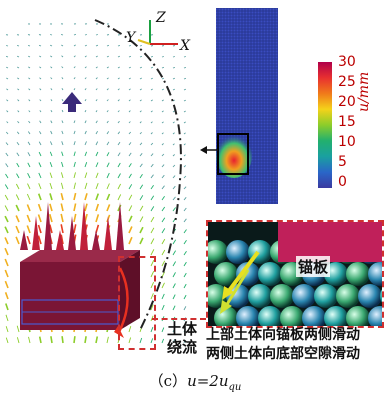 This screenshot has height=406, width=390. What do you see at coordinates (325, 125) in the screenshot?
I see `colorbar` at bounding box center [325, 125].